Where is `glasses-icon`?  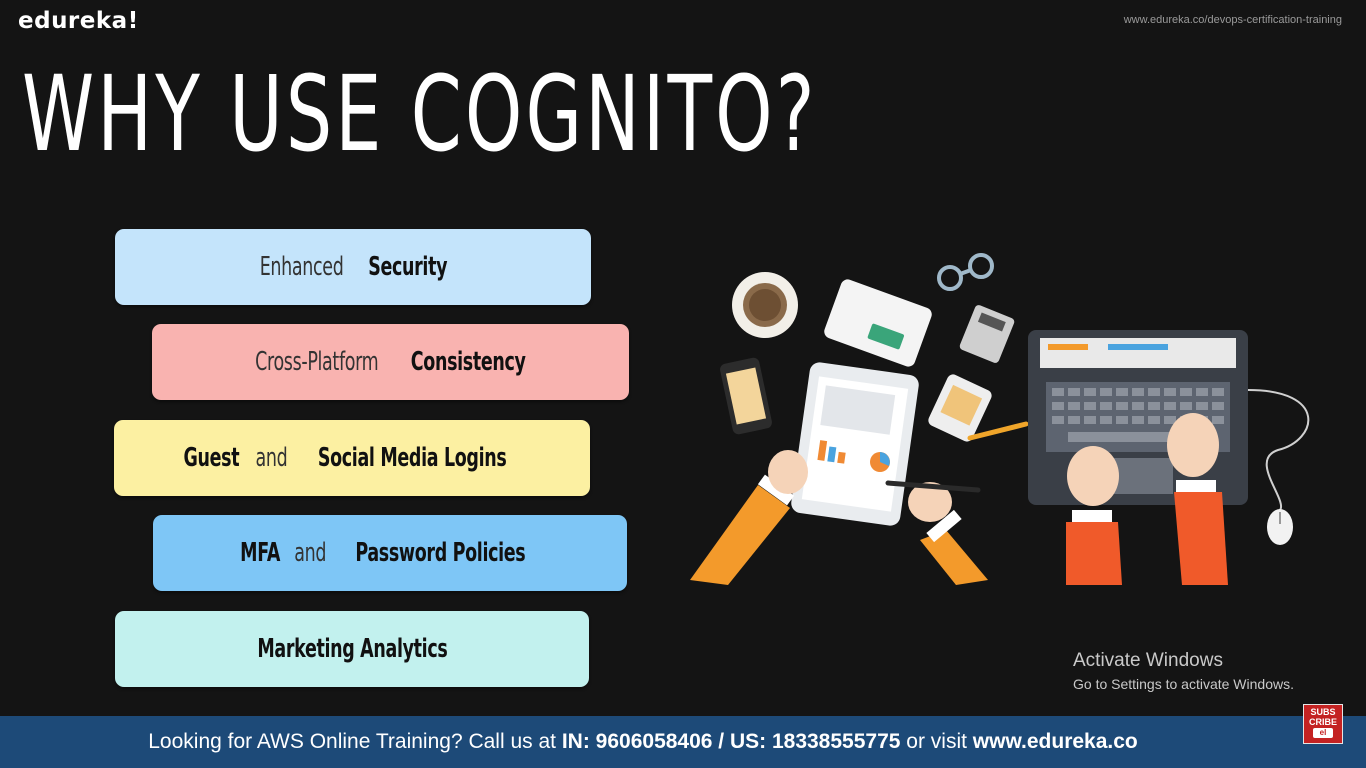
glasses-icon is located at coordinates (965, 272).